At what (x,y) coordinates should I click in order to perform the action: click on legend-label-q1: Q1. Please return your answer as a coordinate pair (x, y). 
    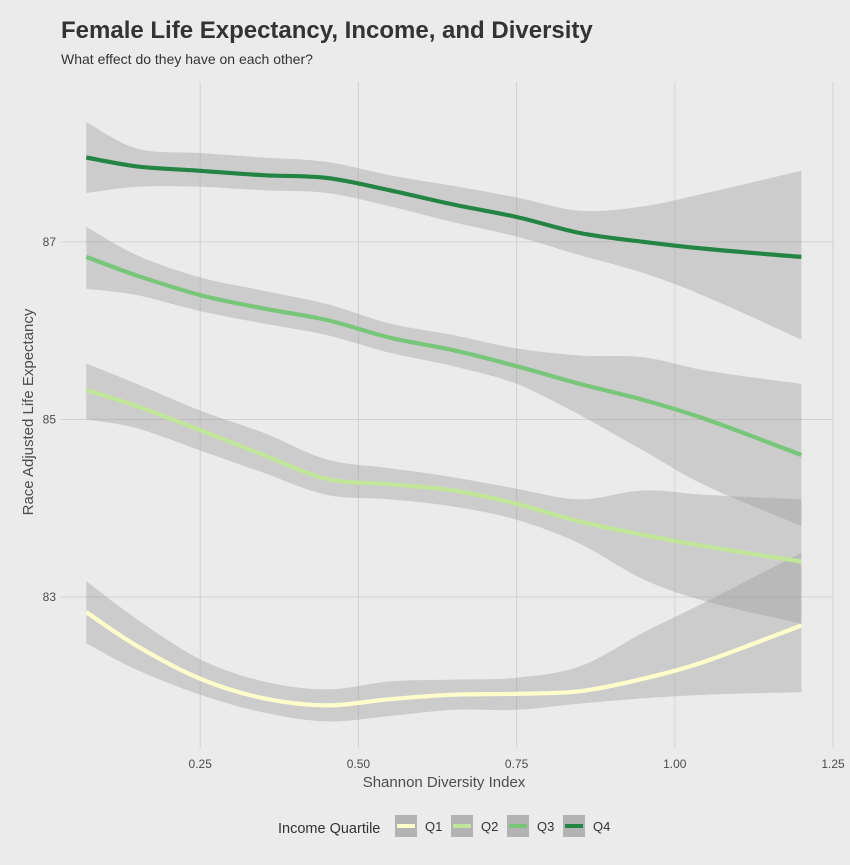
    Looking at the image, I should click on (433, 826).